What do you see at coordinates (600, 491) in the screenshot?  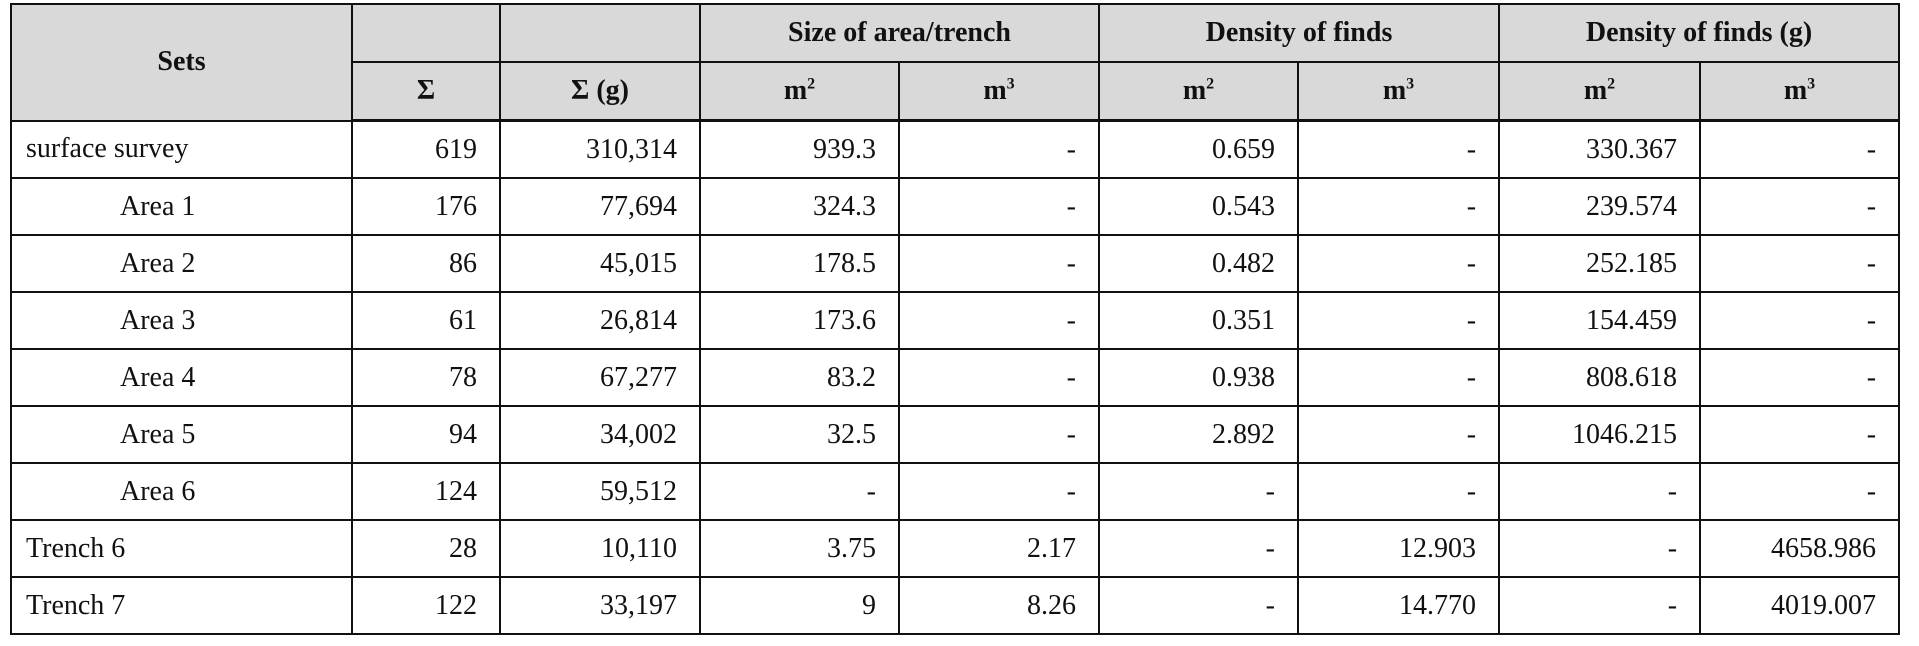 I see `table-cell: 59,512` at bounding box center [600, 491].